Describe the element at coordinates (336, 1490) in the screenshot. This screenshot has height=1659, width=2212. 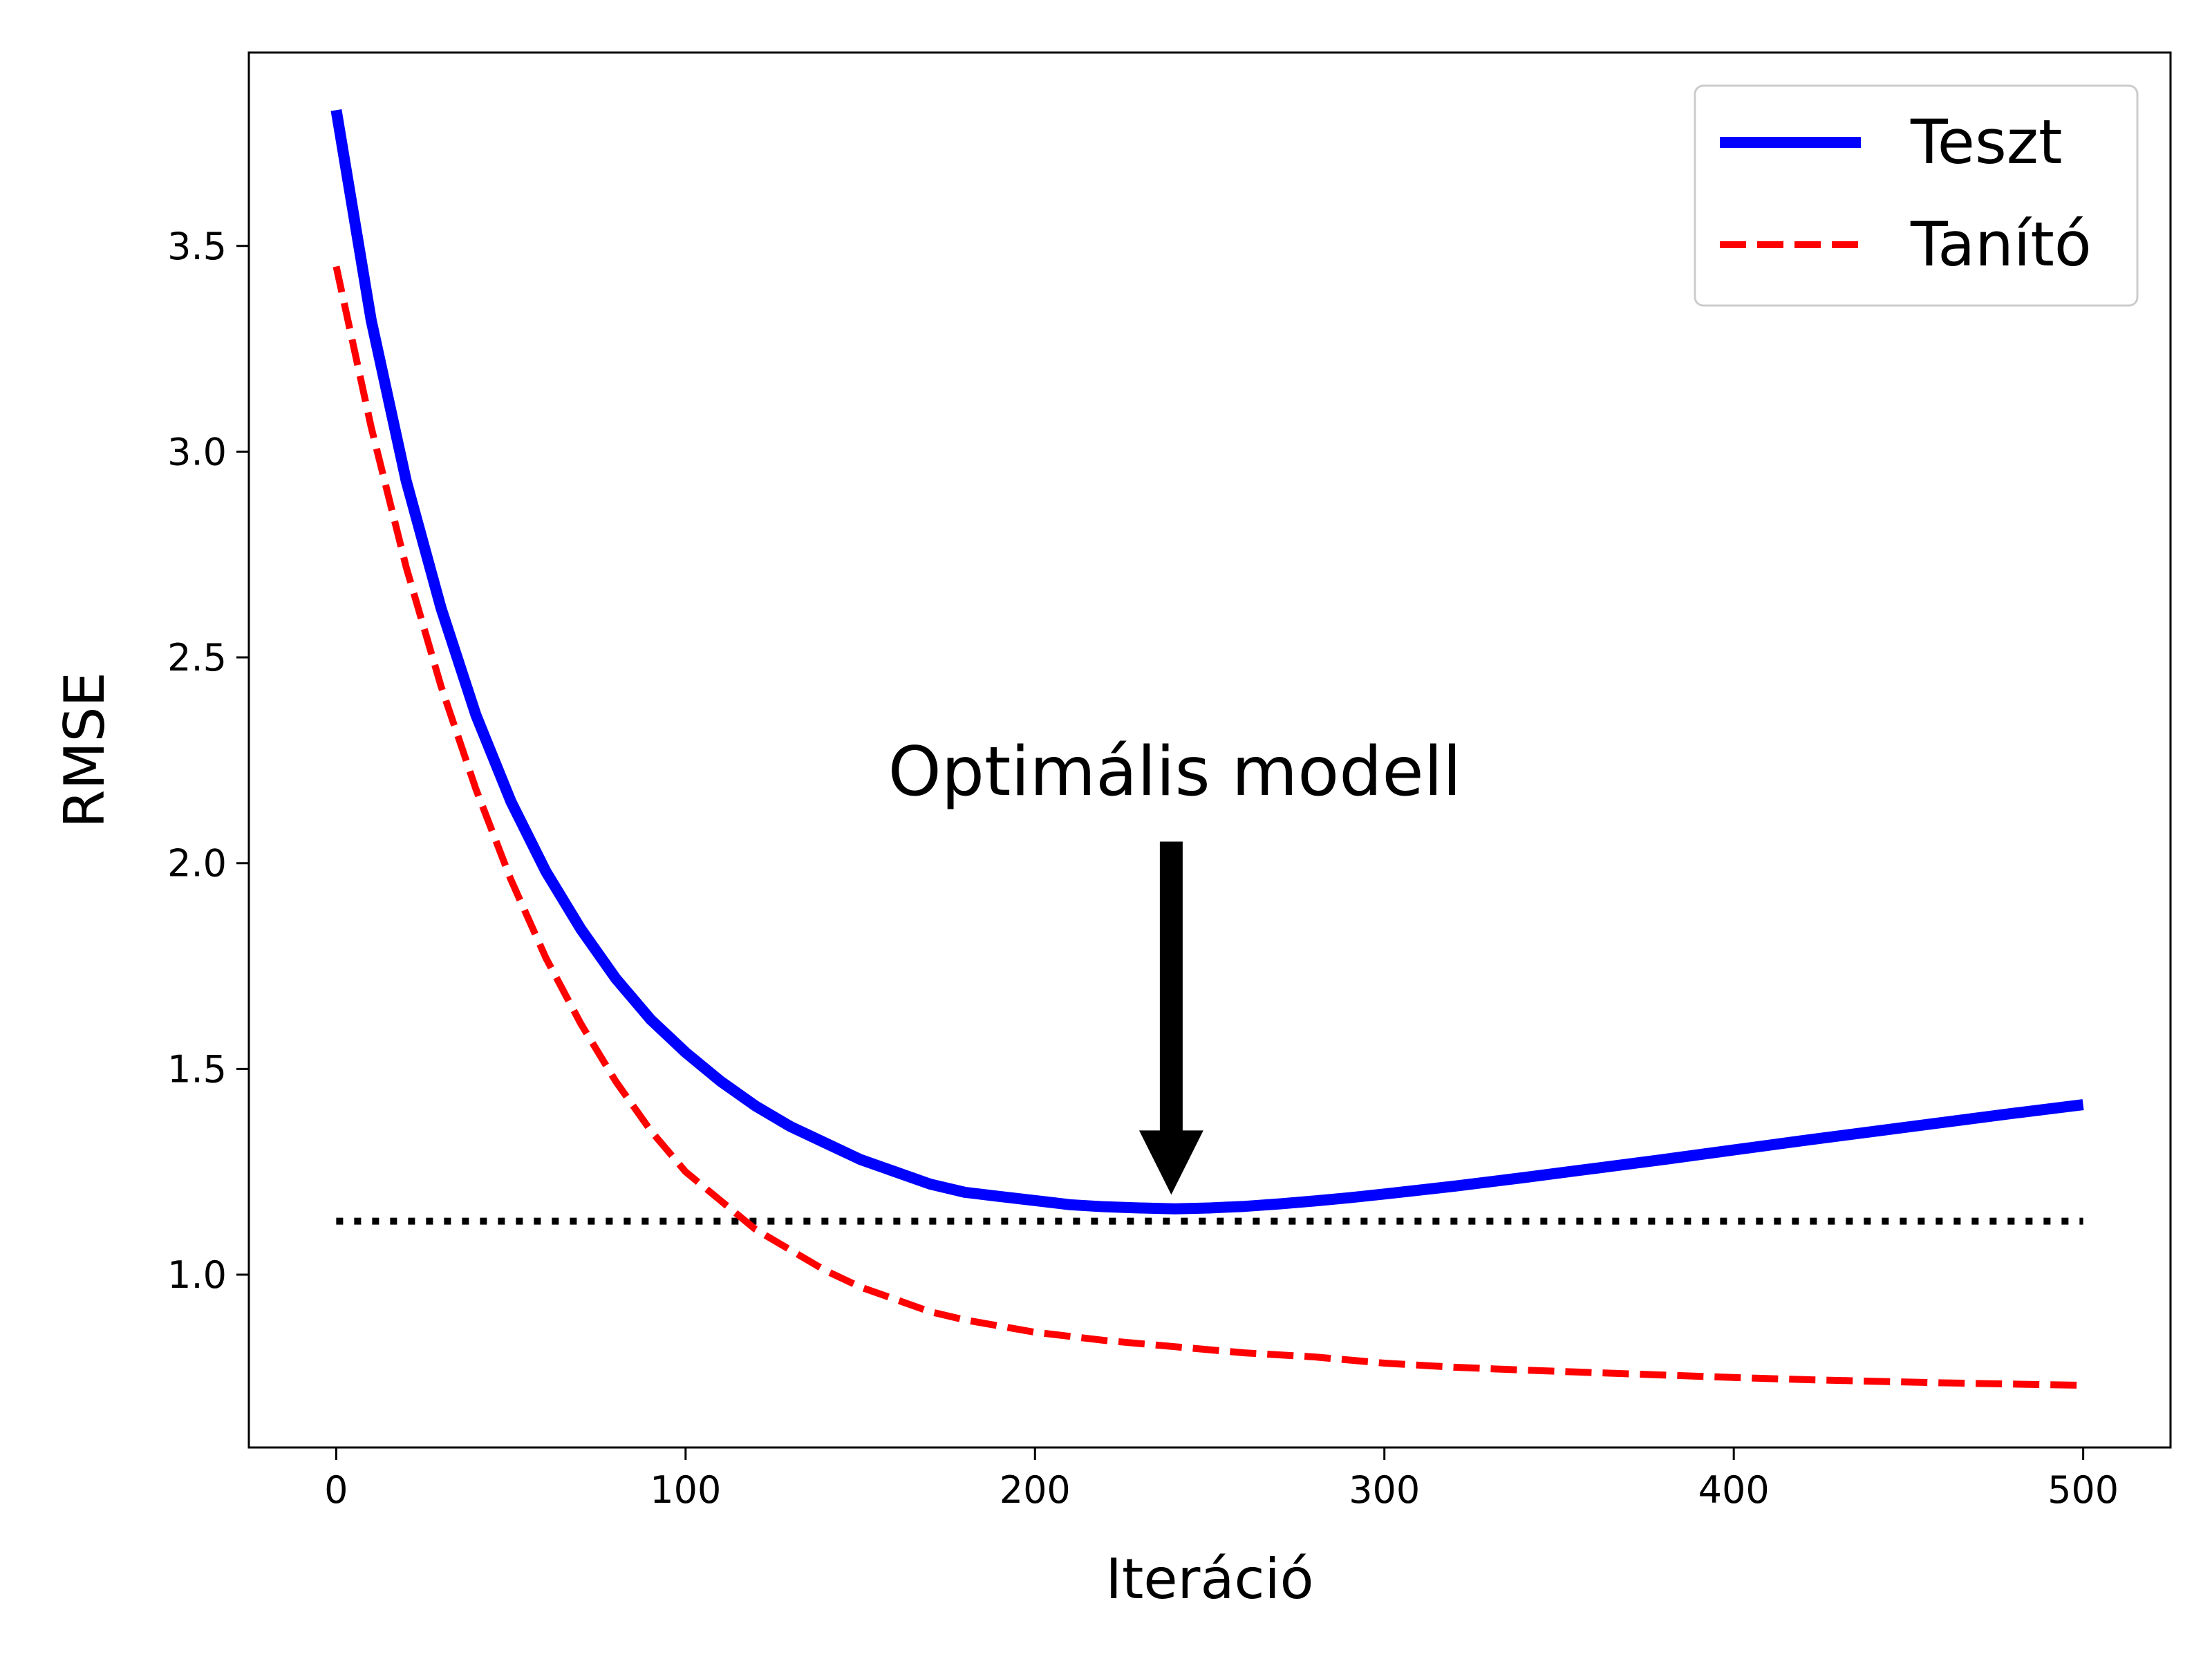
I see `x-tick-label: 0` at that location.